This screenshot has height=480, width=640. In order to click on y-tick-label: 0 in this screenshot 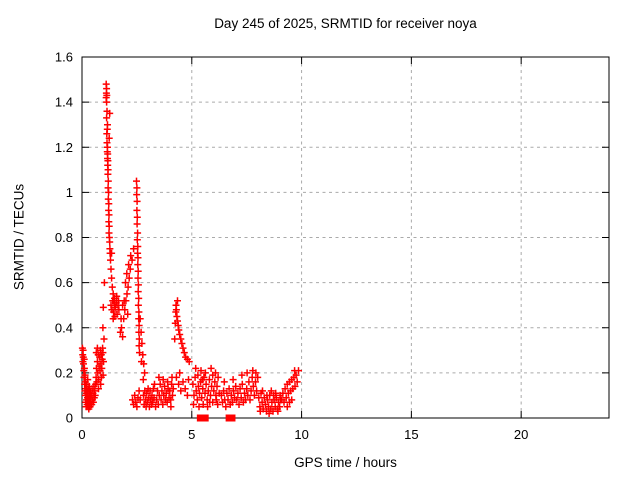, I will do `click(69, 418)`.